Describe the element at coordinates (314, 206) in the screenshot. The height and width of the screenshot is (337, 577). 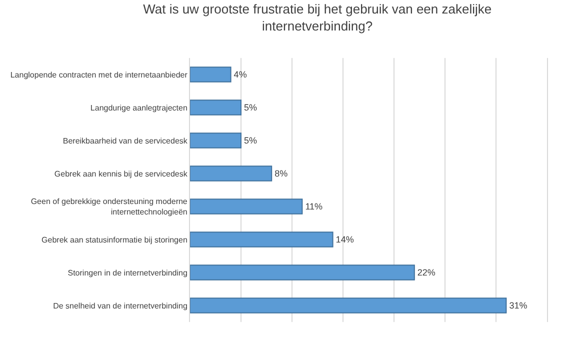
I see `data-label: 11%` at that location.